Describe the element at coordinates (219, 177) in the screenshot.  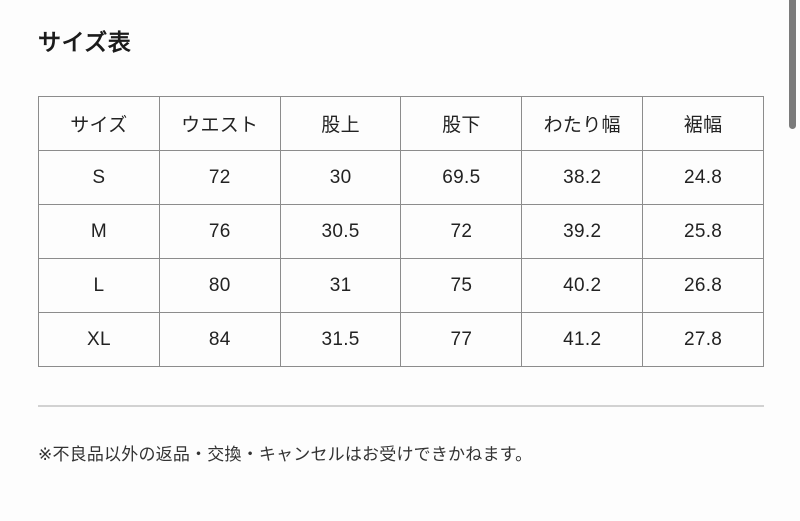
I see `waist-cell: 72` at that location.